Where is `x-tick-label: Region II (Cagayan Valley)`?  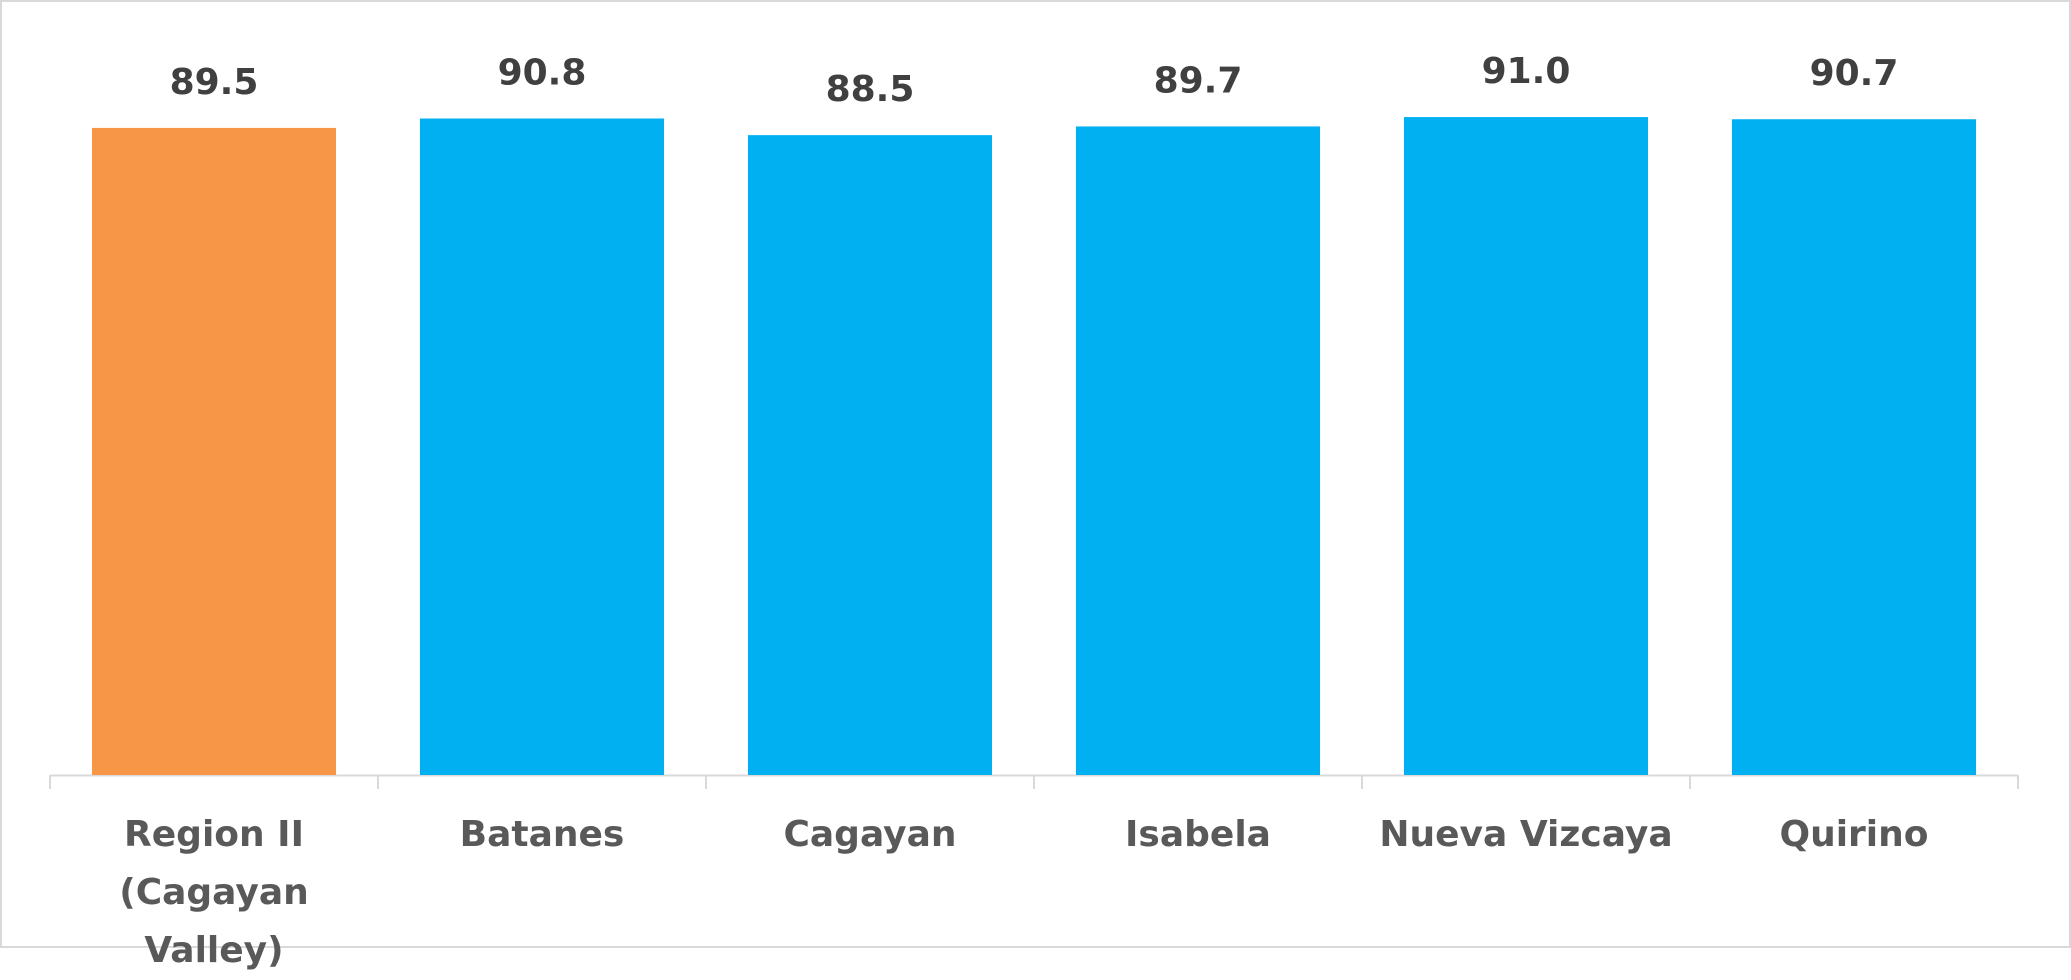
x-tick-label: Region II (Cagayan Valley) is located at coordinates (214, 892).